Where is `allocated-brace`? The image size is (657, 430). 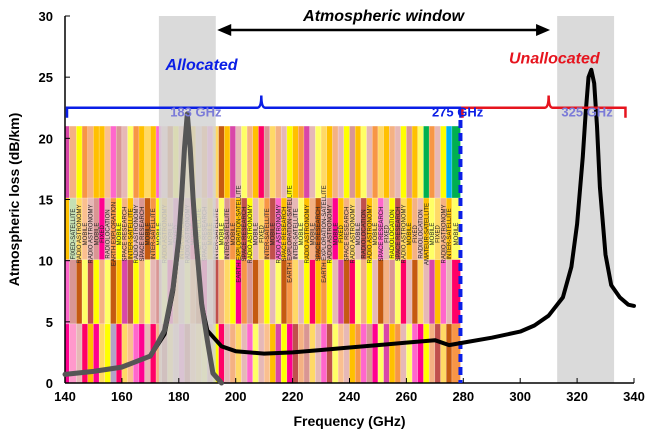
allocated-brace is located at coordinates (263, 106).